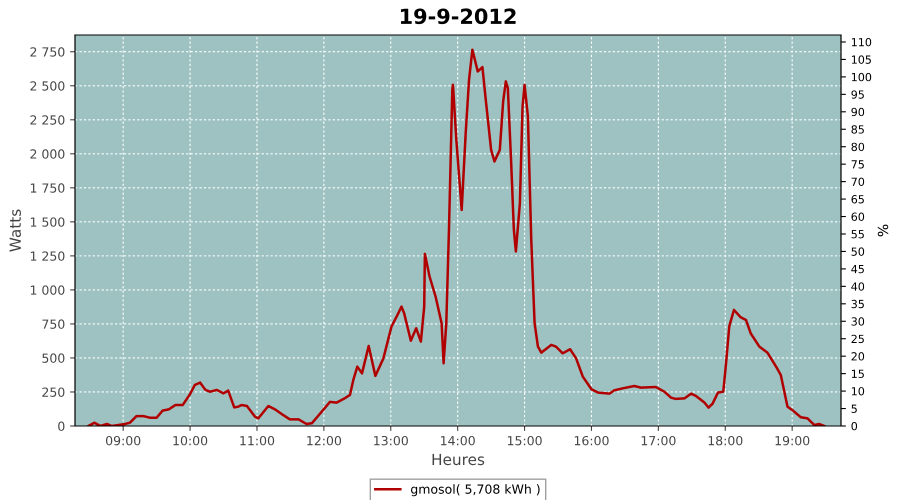 The width and height of the screenshot is (900, 500). What do you see at coordinates (15, 231) in the screenshot?
I see `y-axis-title: Watts` at bounding box center [15, 231].